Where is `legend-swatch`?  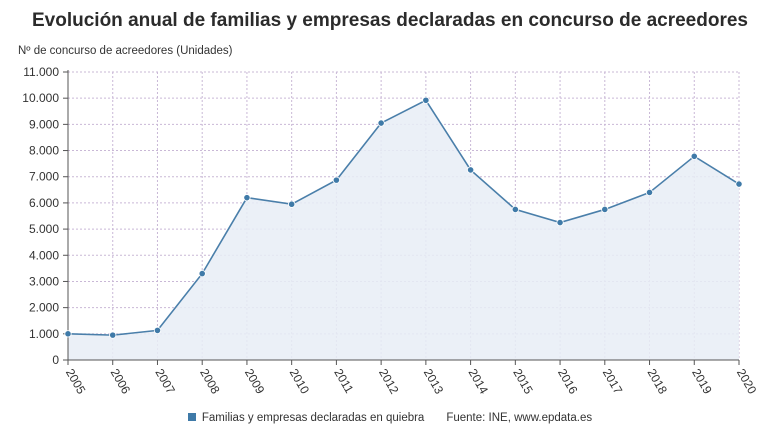 legend-swatch is located at coordinates (191, 417).